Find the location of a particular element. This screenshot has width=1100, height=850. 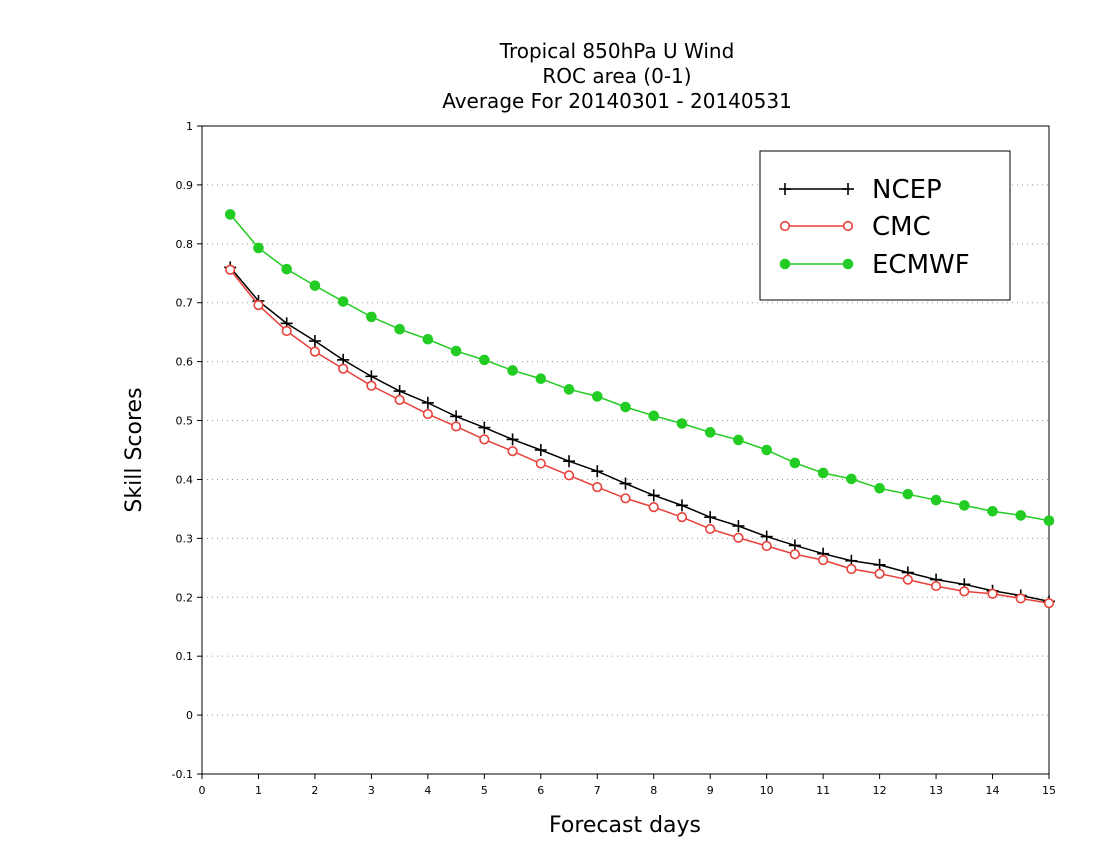

x-axis: 0 1 2 3 4 5 6 7 8 9 10 11 12 13 14 15 is located at coordinates (627, 785).